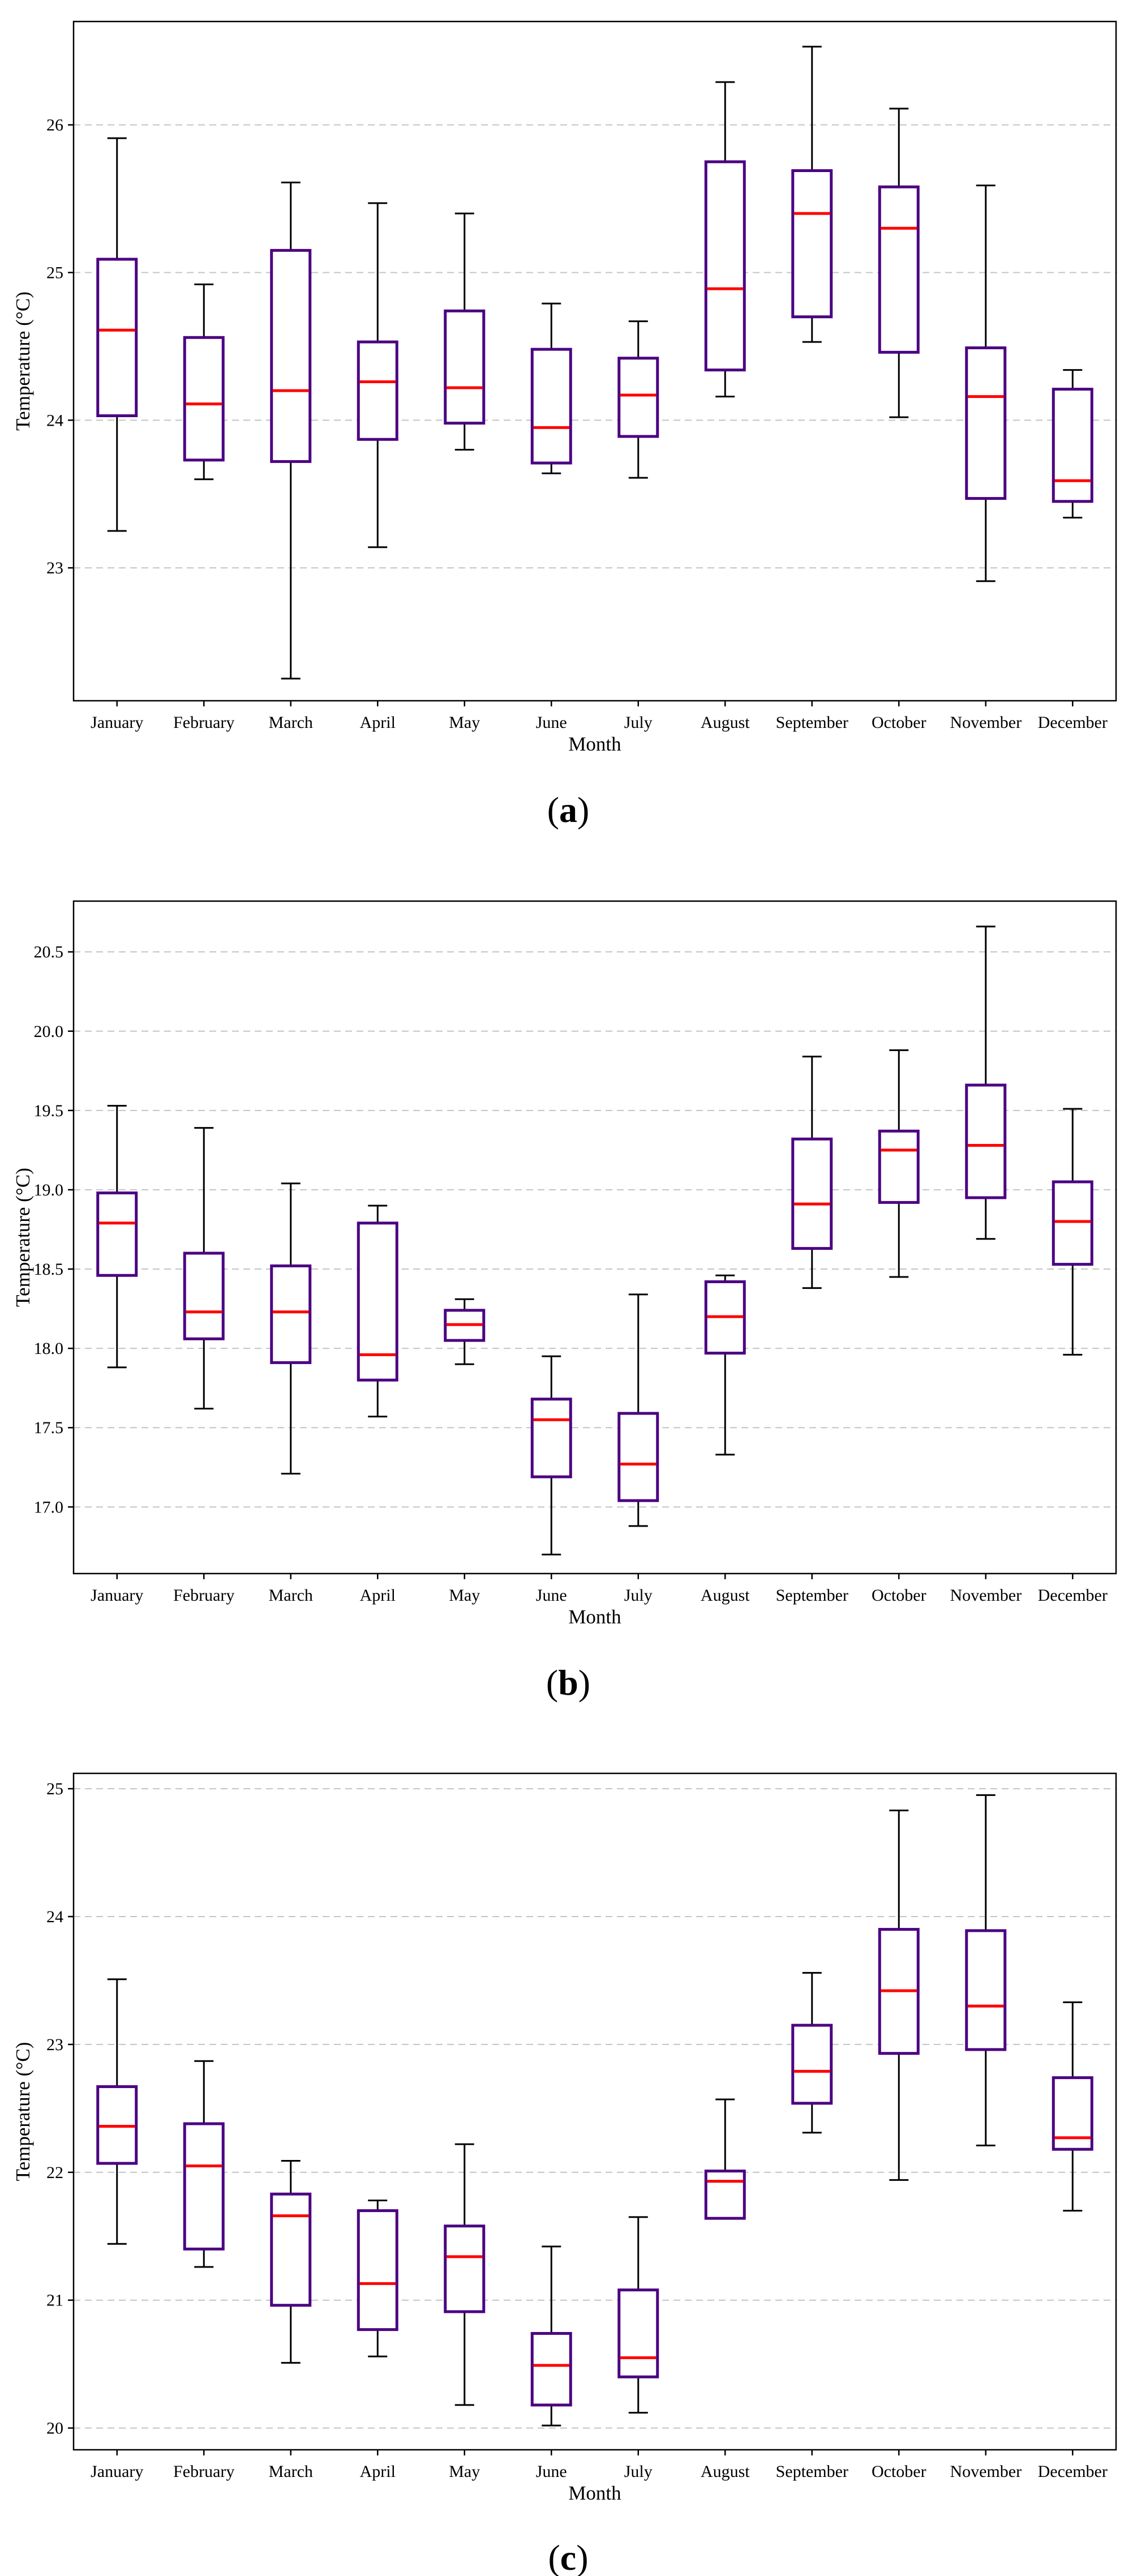  I want to click on y-tick-label: 20, so click(54, 2428).